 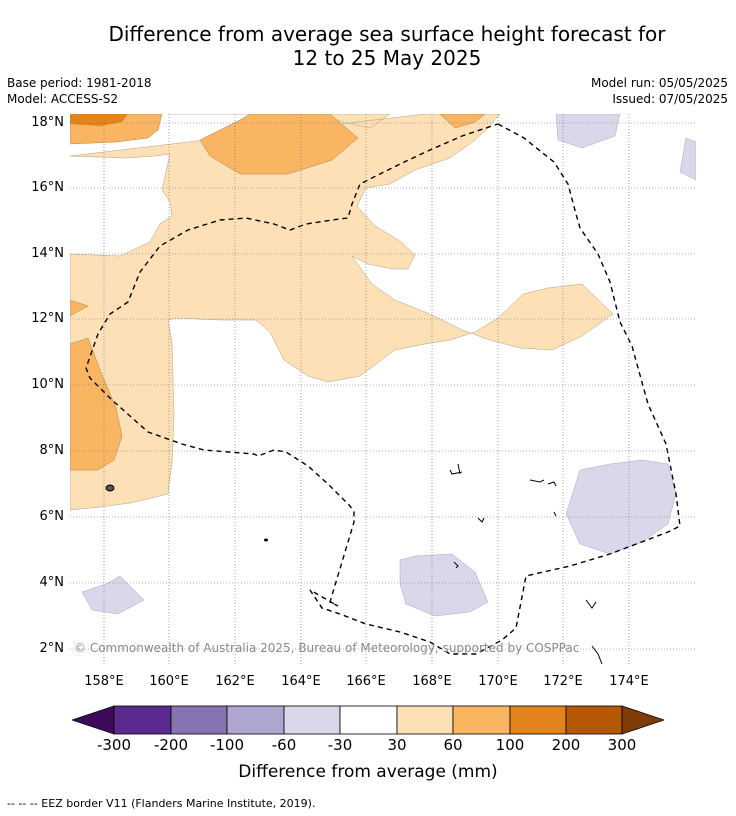 What do you see at coordinates (642, 720) in the screenshot?
I see `colorbar-extend-high` at bounding box center [642, 720].